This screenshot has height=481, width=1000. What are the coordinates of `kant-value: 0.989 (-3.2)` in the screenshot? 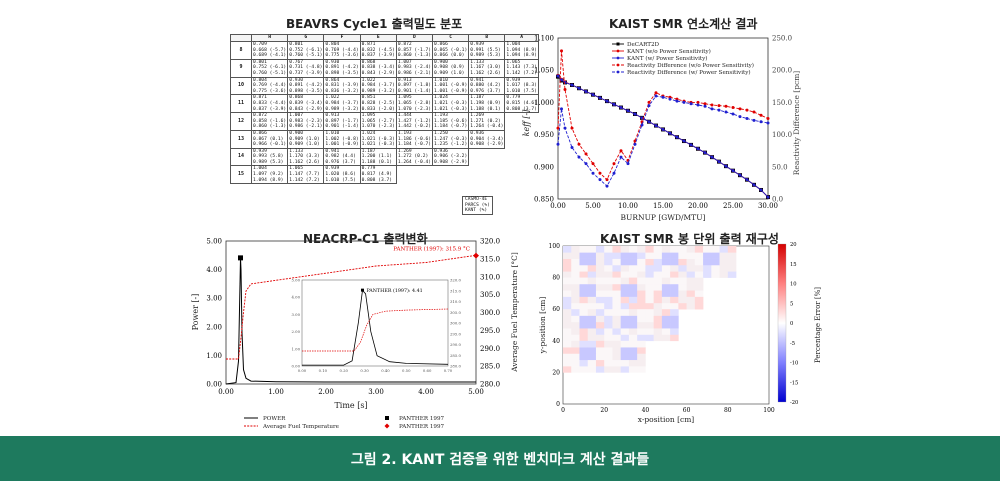 It's located at (342, 109).